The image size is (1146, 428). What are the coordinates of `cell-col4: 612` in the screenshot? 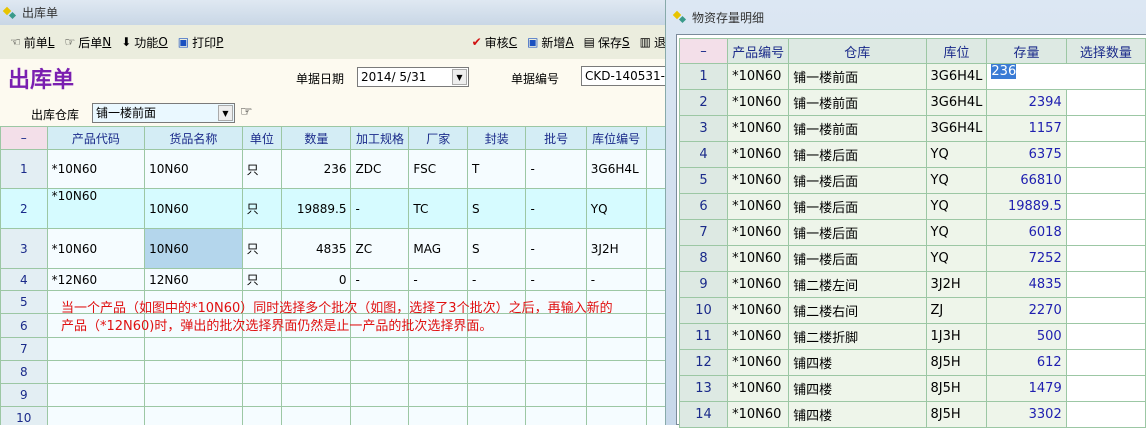 It's located at (1026, 362).